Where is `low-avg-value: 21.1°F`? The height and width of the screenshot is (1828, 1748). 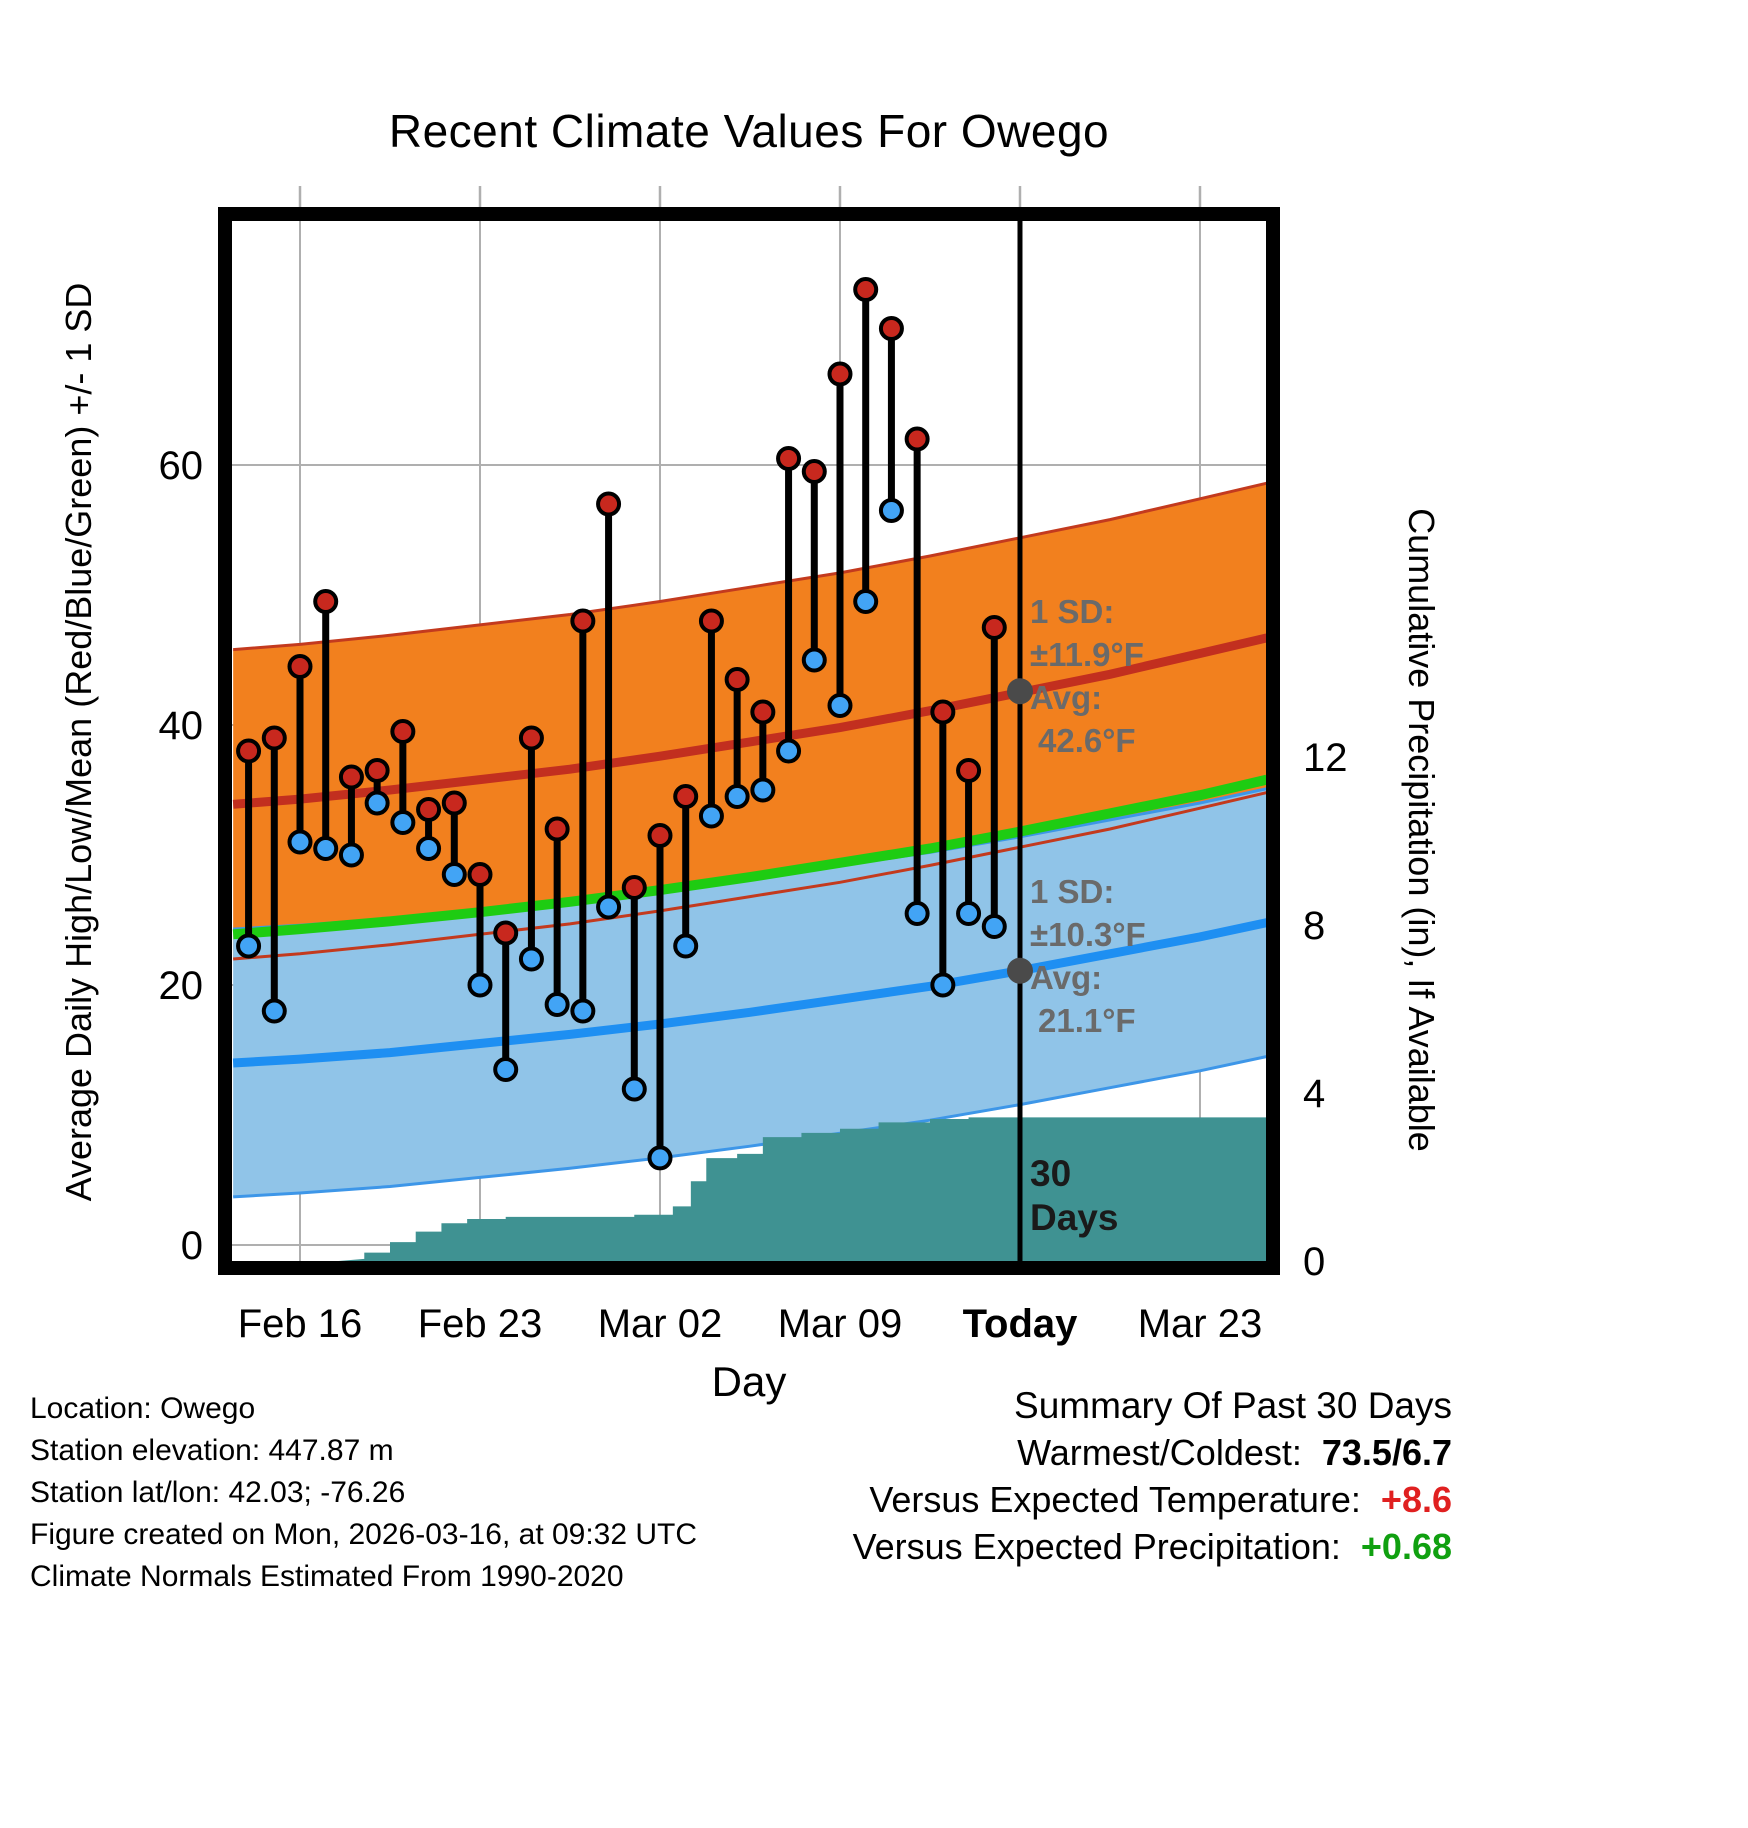
low-avg-value: 21.1°F is located at coordinates (1087, 1020).